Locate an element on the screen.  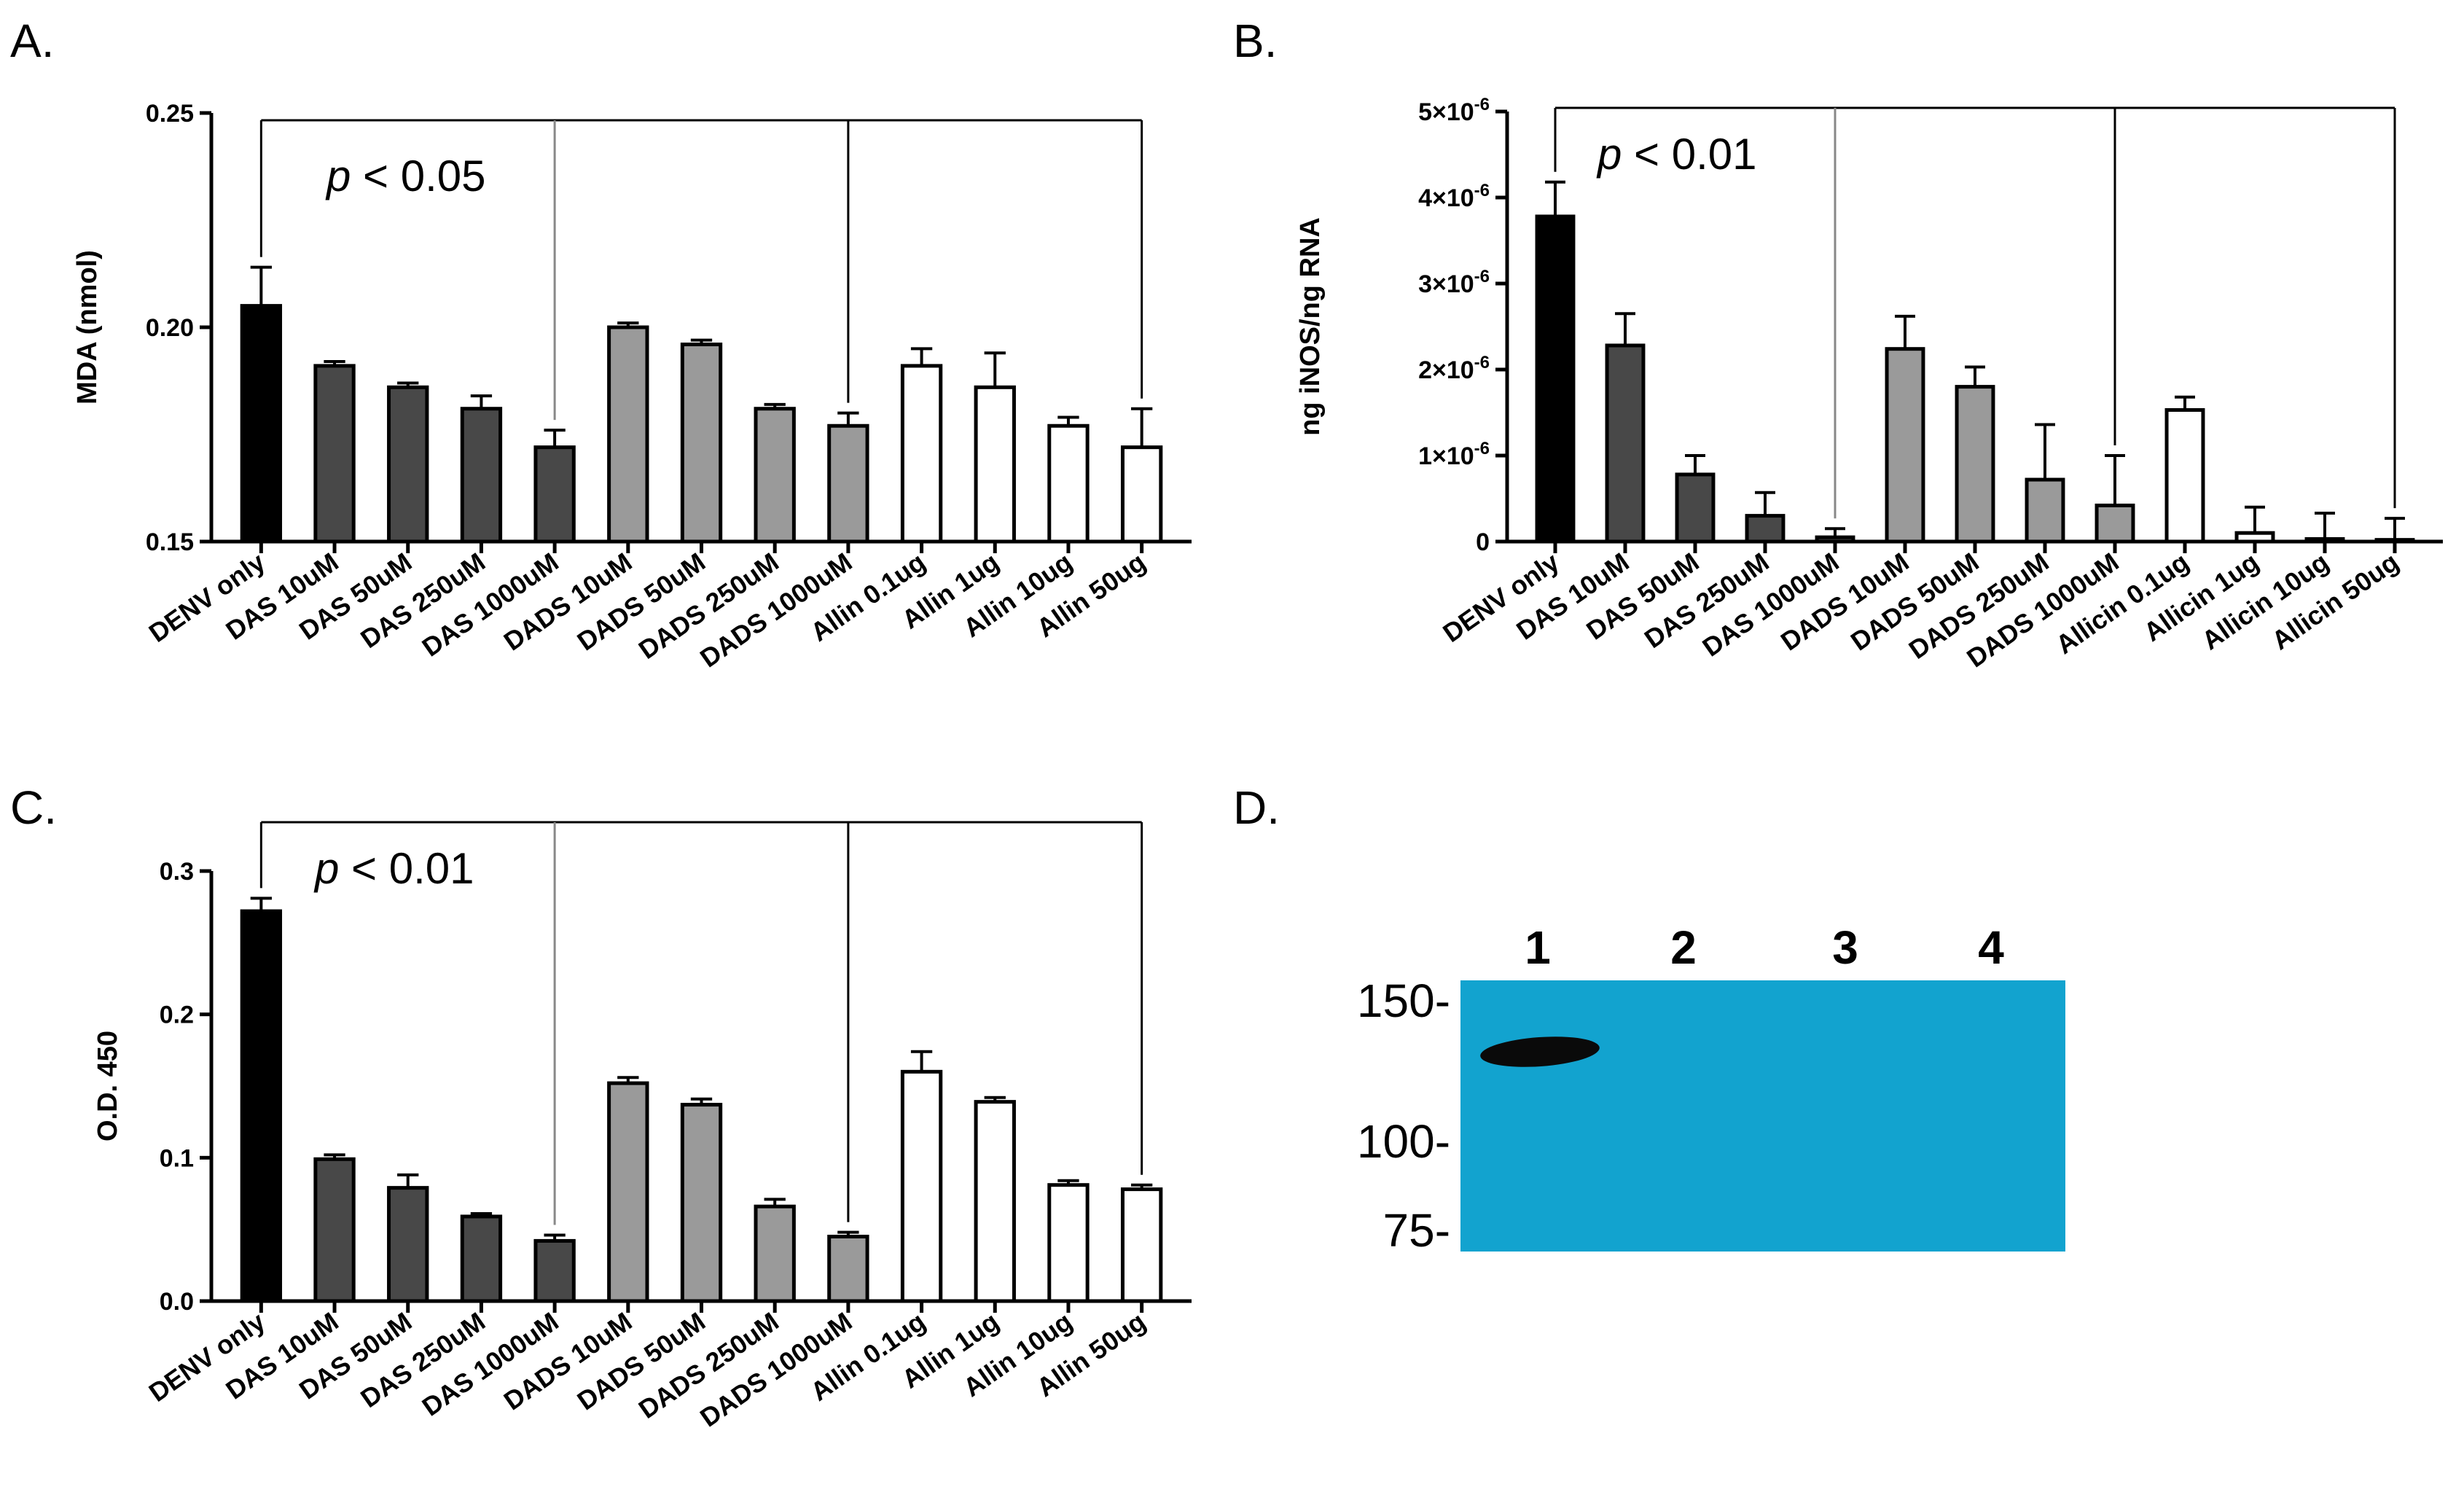
y-tick-label-b: 4×10⁻⁶ is located at coordinates (1454, 196).